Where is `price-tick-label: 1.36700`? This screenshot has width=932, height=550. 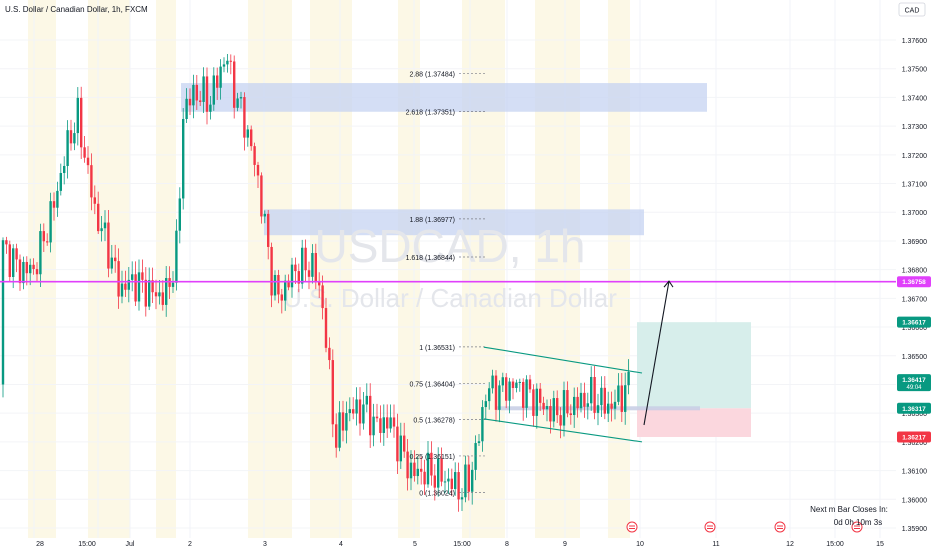 price-tick-label: 1.36700 is located at coordinates (914, 299).